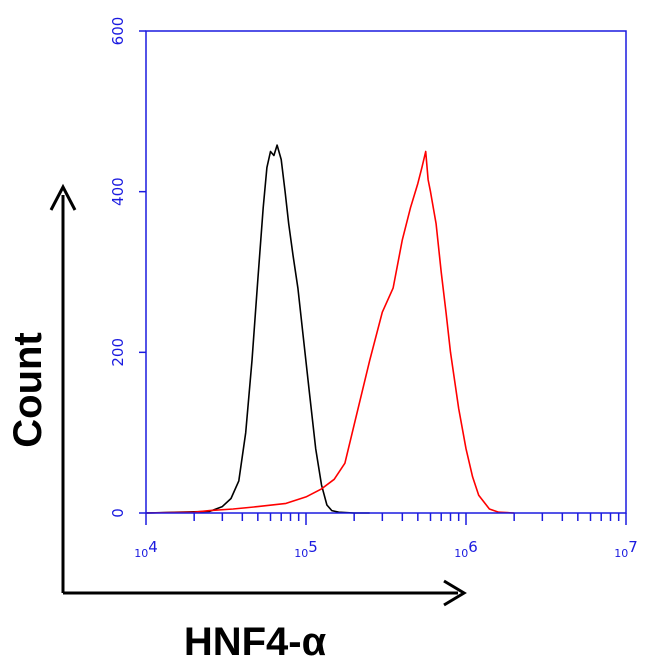 The height and width of the screenshot is (664, 650). What do you see at coordinates (265, 593) in the screenshot?
I see `x-axis-arrow` at bounding box center [265, 593].